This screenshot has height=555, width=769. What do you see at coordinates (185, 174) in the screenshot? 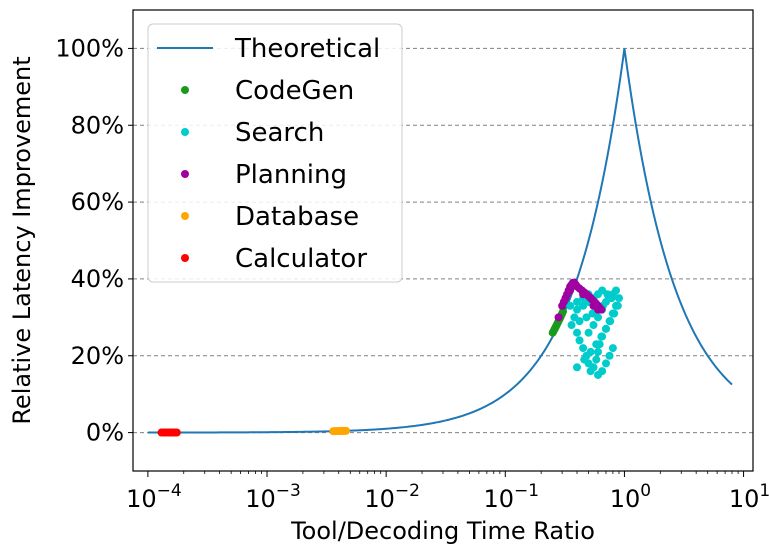
I see `legend-swatch-planning` at bounding box center [185, 174].